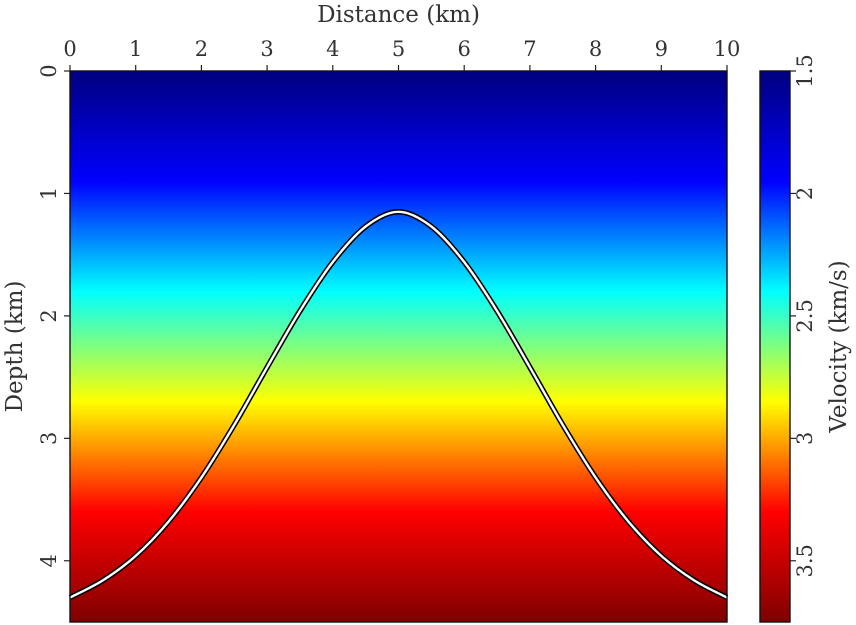 This screenshot has width=856, height=625. What do you see at coordinates (49, 560) in the screenshot?
I see `y-tick-label: 4` at bounding box center [49, 560].